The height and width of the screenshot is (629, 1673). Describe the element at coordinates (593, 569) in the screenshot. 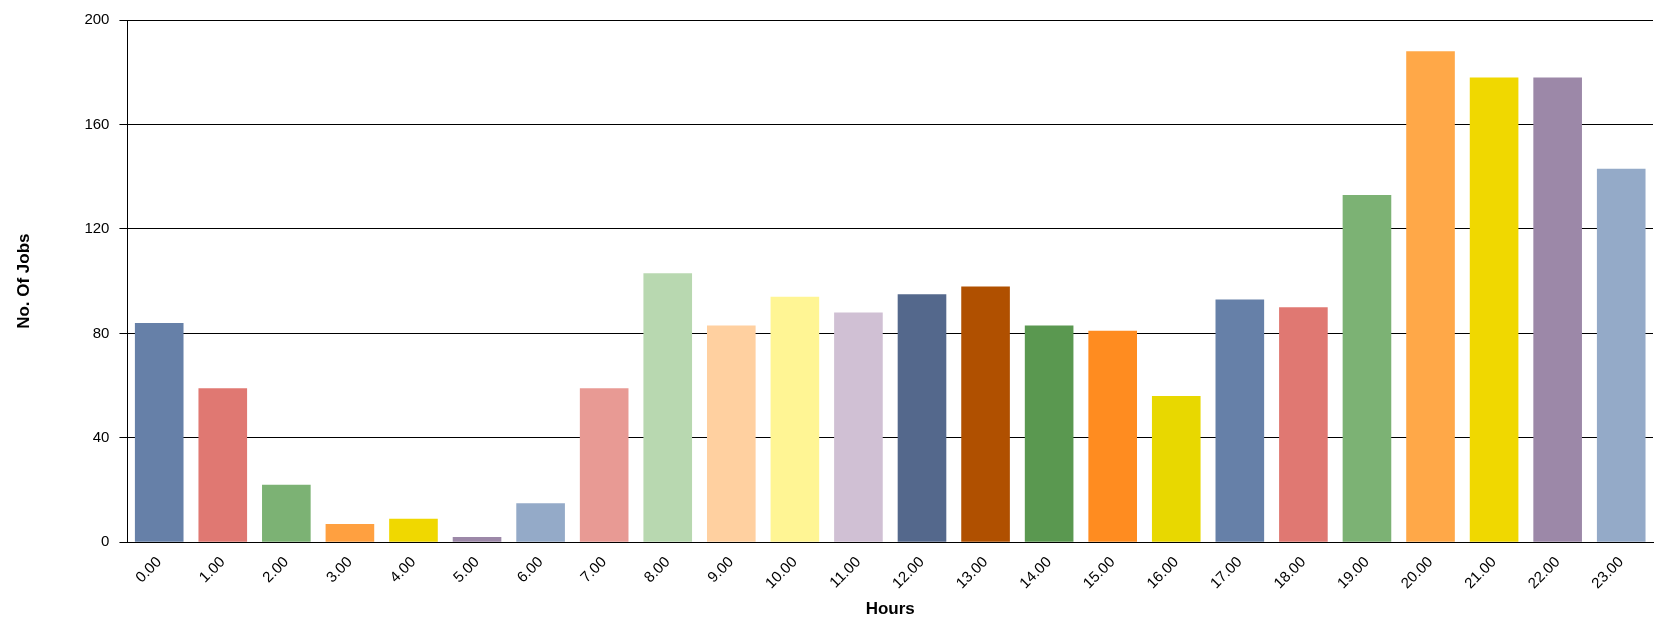

I see `x-tick-label: 7.00` at that location.